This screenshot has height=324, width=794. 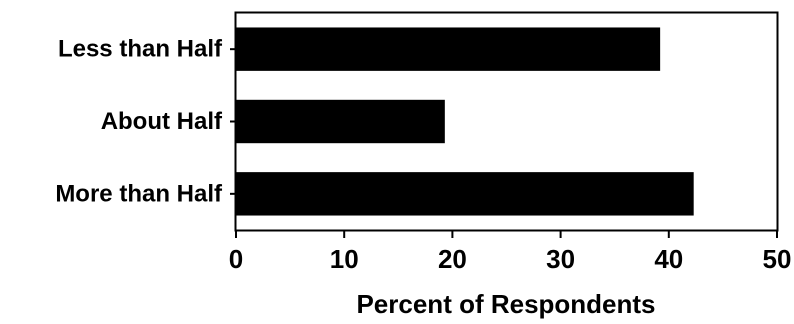 What do you see at coordinates (777, 259) in the screenshot?
I see `x-tick-label-50: 50` at bounding box center [777, 259].